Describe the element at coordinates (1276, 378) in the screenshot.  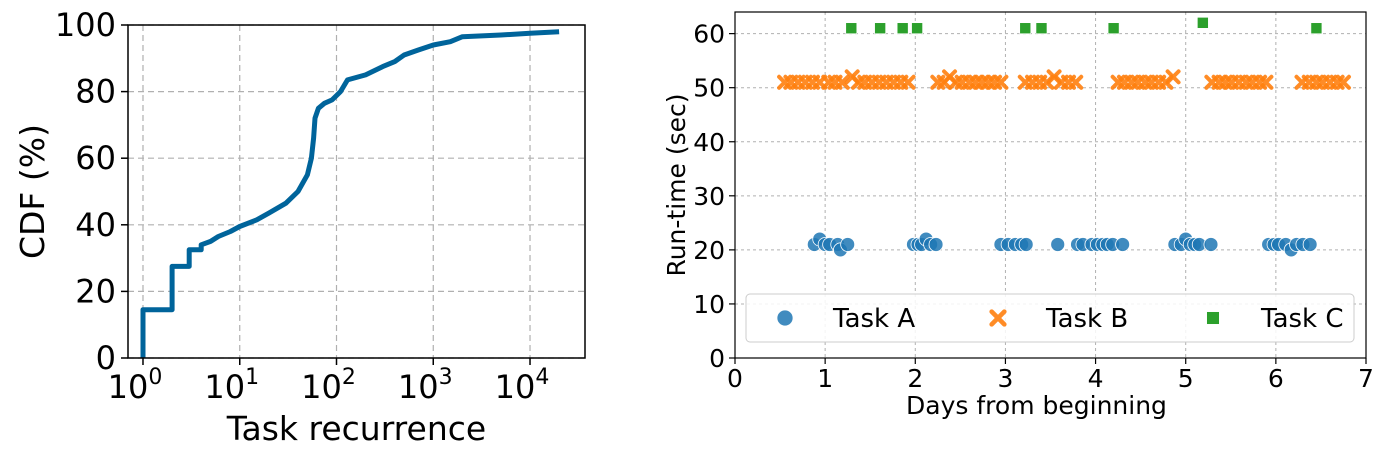
I see `x-tick-label: 6` at that location.